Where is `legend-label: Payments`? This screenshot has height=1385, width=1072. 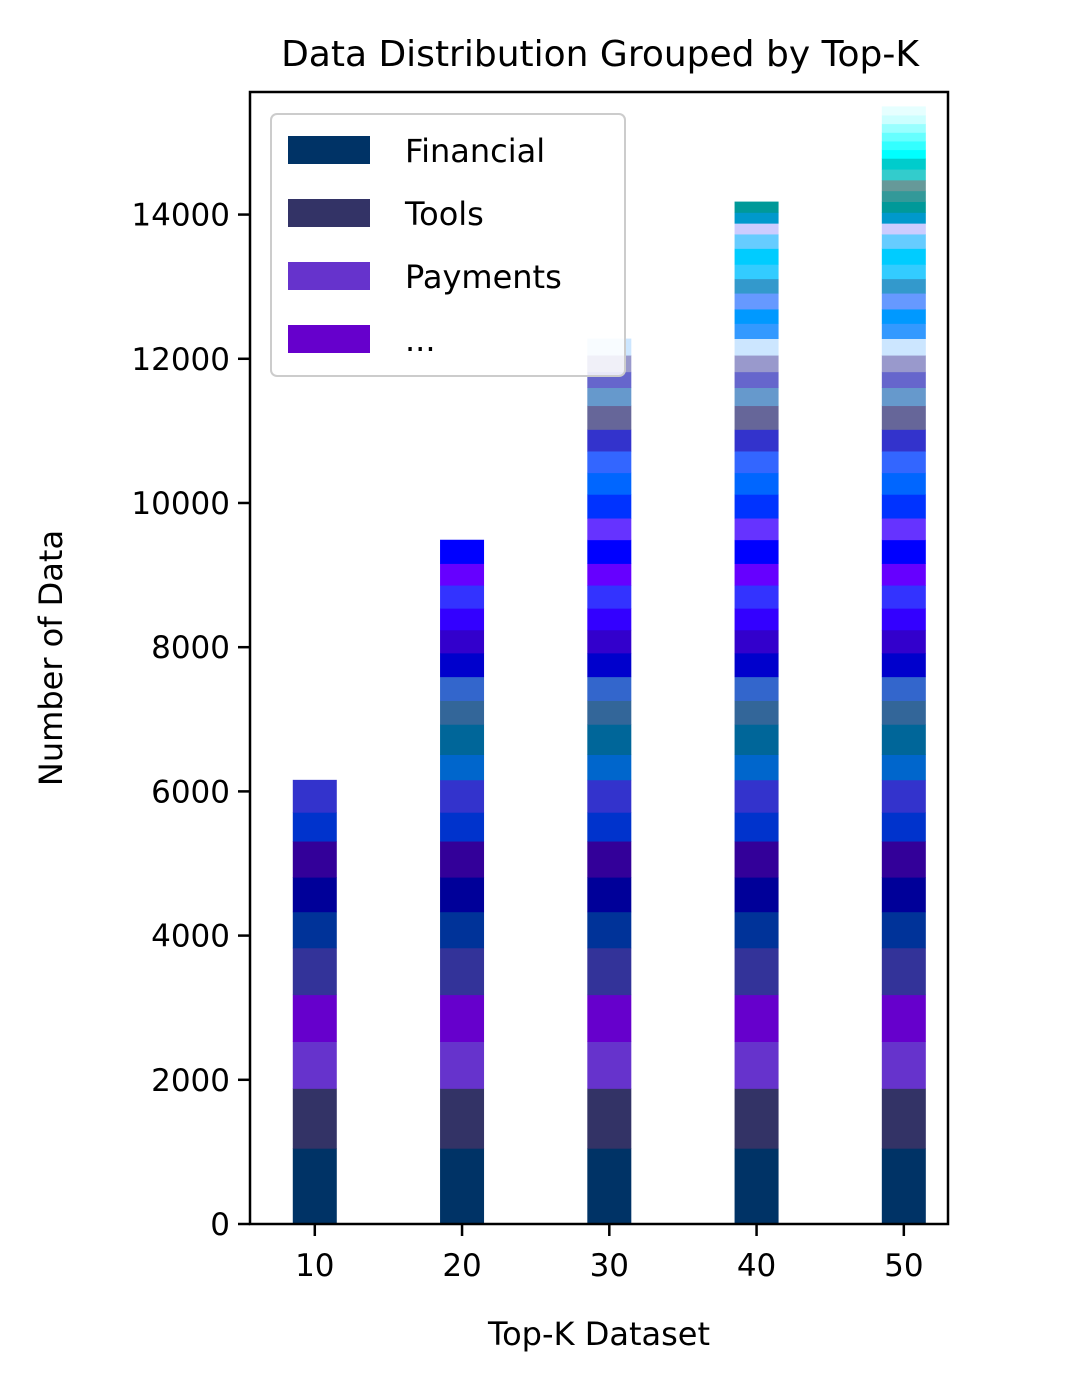
legend-label: Payments is located at coordinates (483, 277).